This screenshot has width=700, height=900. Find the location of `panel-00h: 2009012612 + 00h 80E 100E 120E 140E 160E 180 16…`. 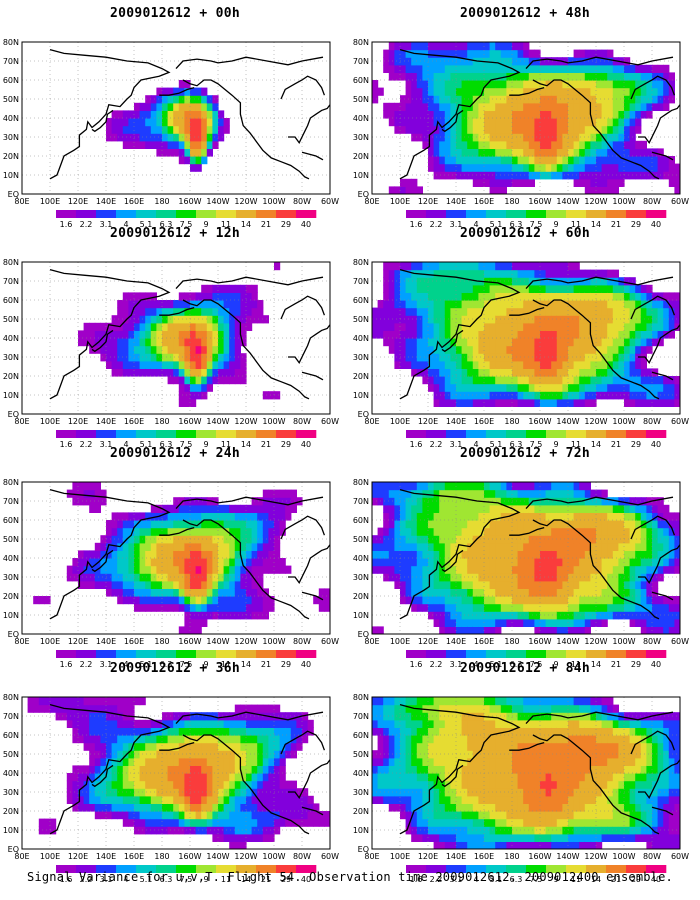

panel-00h: 2009012612 + 00h 80E 100E 120E 140E 160E 180 16… is located at coordinates (175, 114).